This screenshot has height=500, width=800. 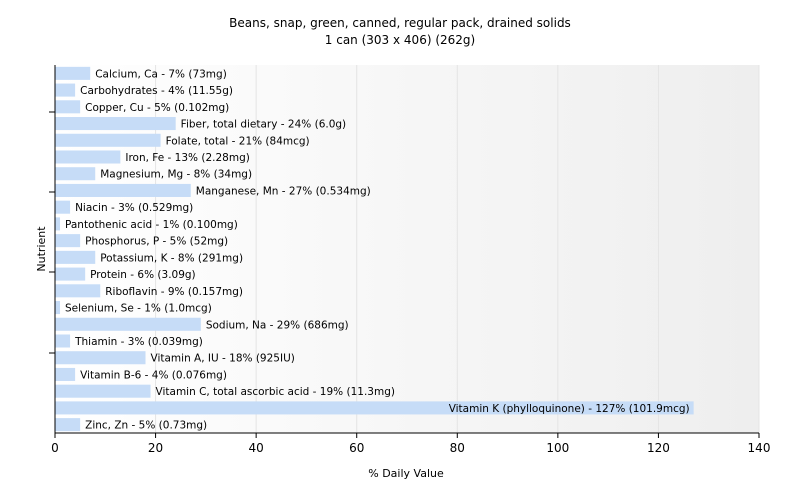 I want to click on bar-label: Folate, total - 21% (84mcg), so click(x=238, y=141).